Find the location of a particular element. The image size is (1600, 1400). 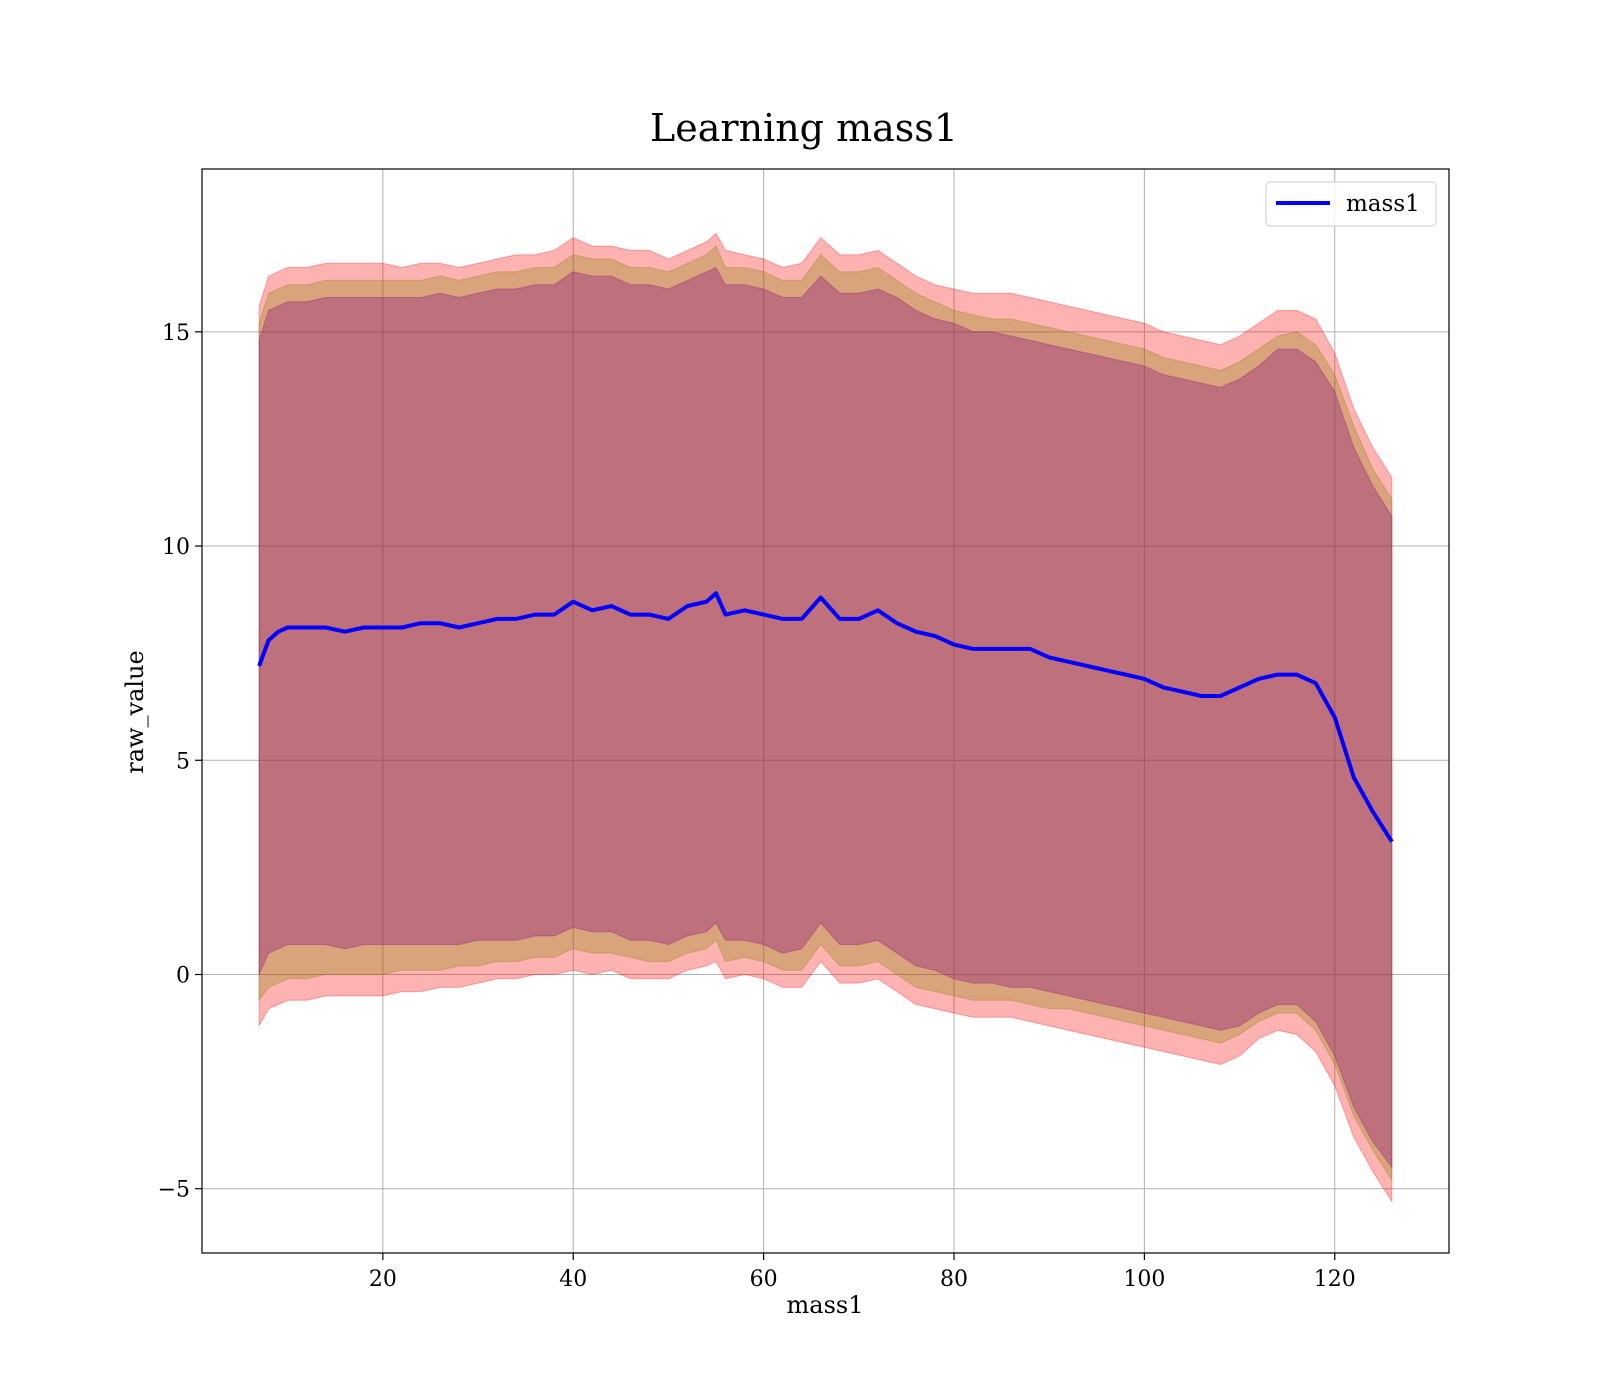

series-lines is located at coordinates (825, 717).